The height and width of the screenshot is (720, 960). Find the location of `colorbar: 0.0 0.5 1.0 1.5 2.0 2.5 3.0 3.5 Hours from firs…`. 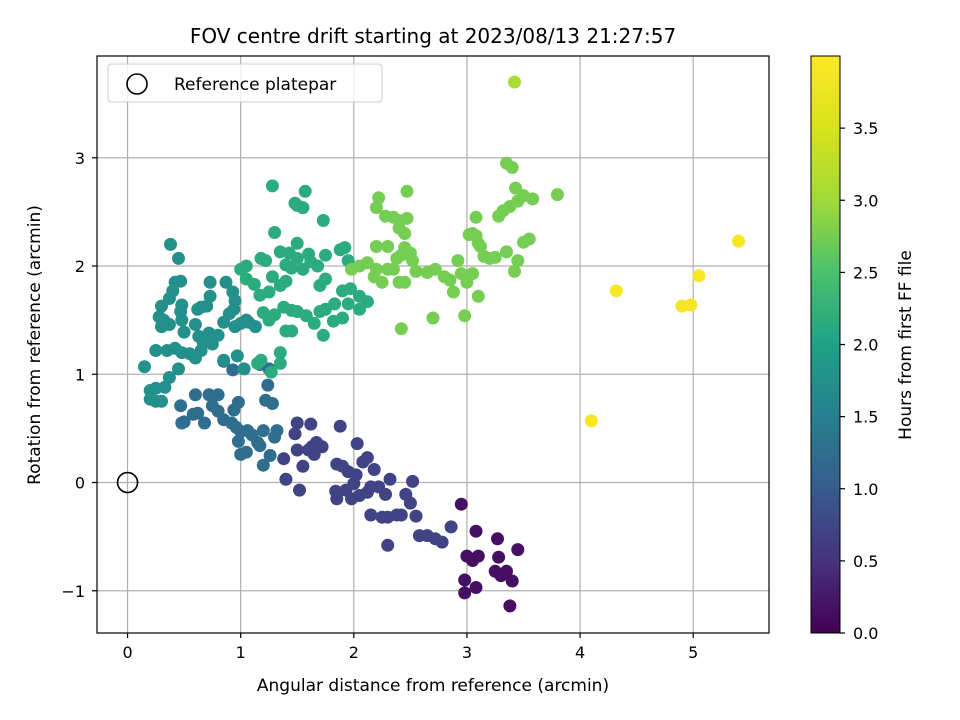

colorbar: 0.0 0.5 1.0 1.5 2.0 2.5 3.0 3.5 Hours from firs… is located at coordinates (863, 349).